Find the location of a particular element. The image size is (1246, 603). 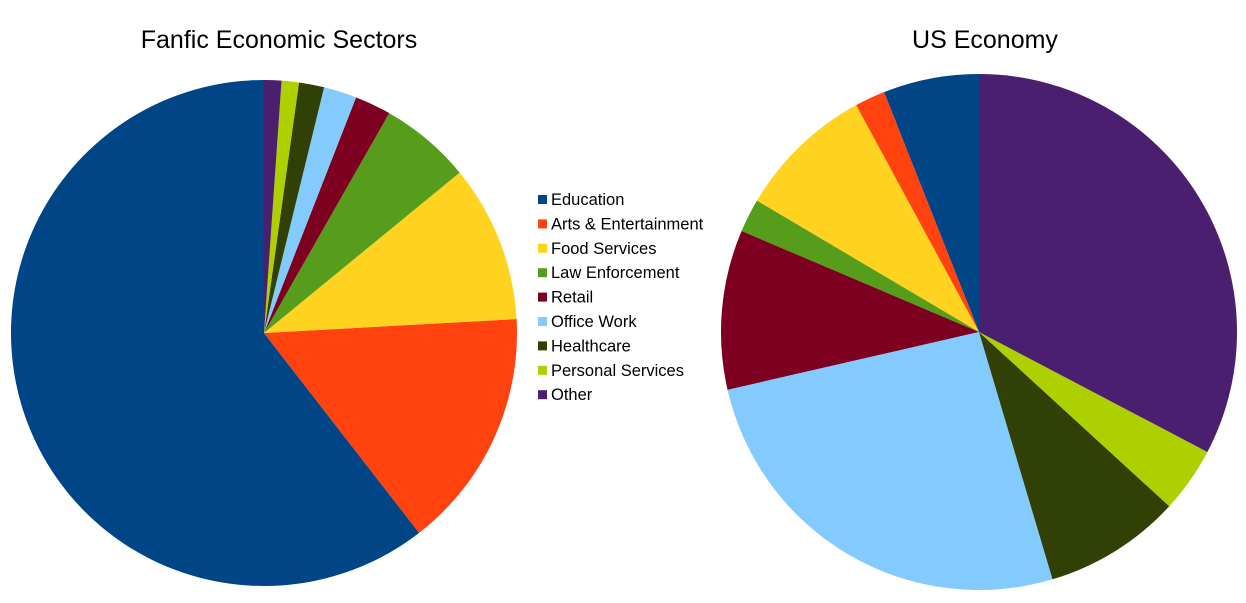

legend-label-arts-and-entertainment: Arts & Entertainment is located at coordinates (627, 224).